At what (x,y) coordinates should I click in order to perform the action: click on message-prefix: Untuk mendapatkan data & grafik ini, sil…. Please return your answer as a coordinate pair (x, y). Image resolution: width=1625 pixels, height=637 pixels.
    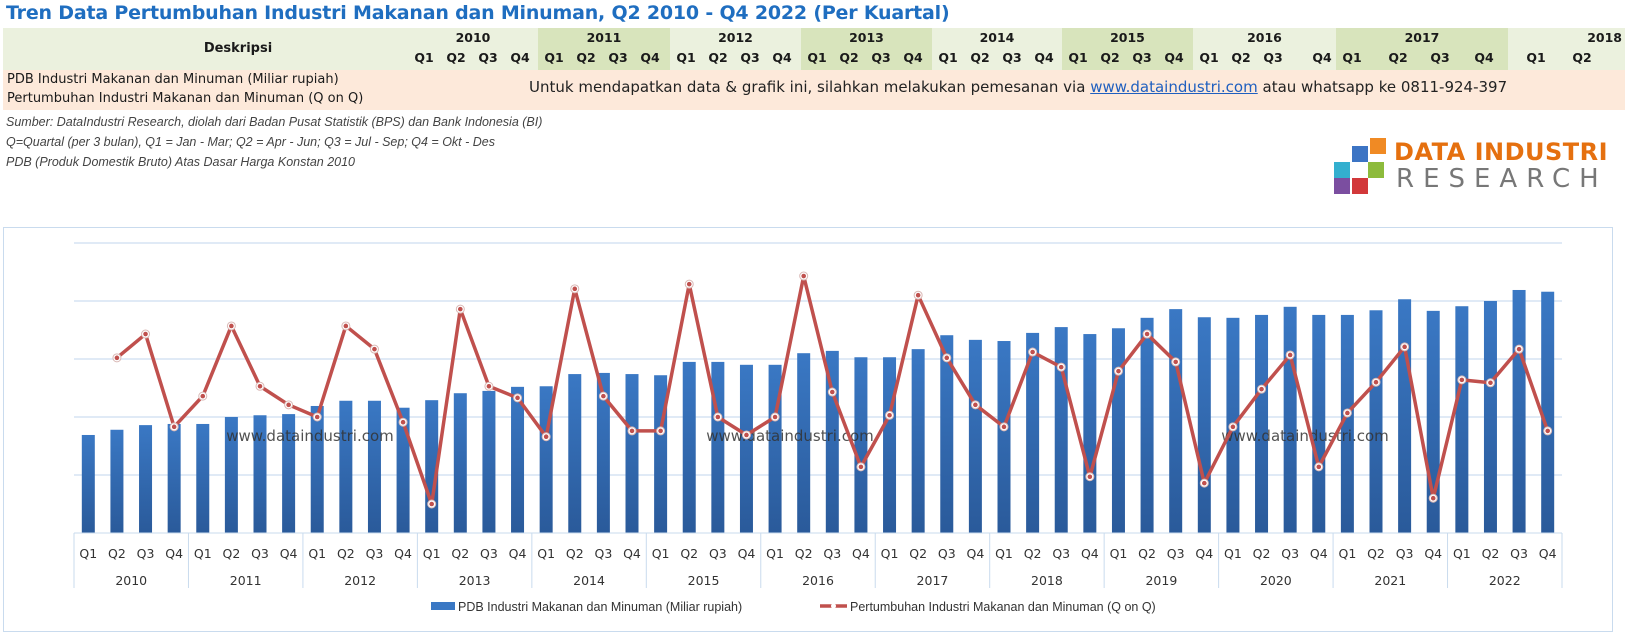
    Looking at the image, I should click on (810, 87).